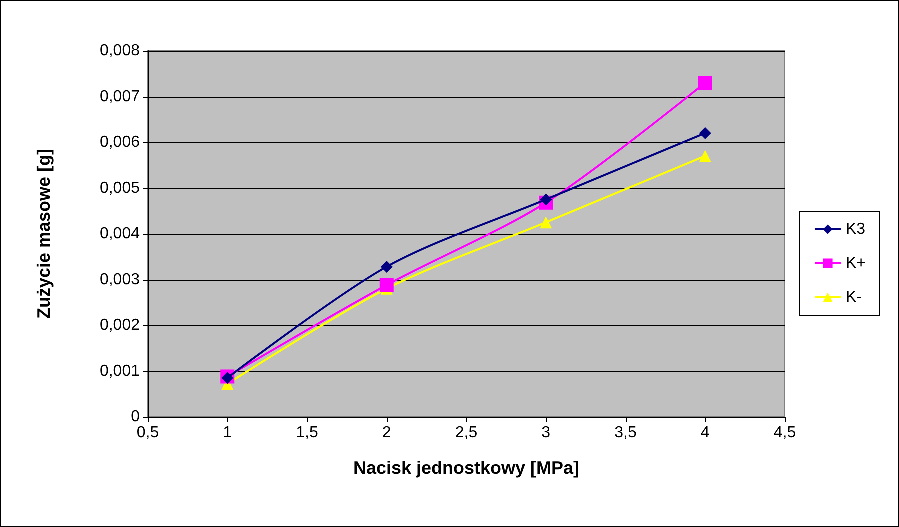 The width and height of the screenshot is (899, 527). What do you see at coordinates (307, 433) in the screenshot?
I see `x-tick-label: 1,5` at bounding box center [307, 433].